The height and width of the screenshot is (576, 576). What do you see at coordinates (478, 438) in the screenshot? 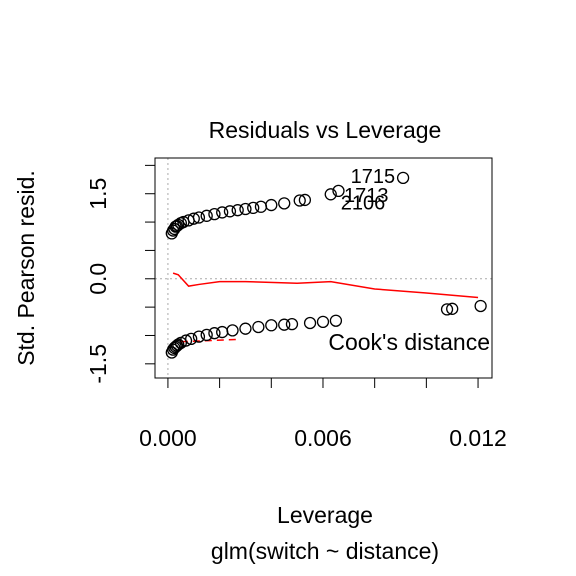
I see `x-tick-label: 0.012` at bounding box center [478, 438].